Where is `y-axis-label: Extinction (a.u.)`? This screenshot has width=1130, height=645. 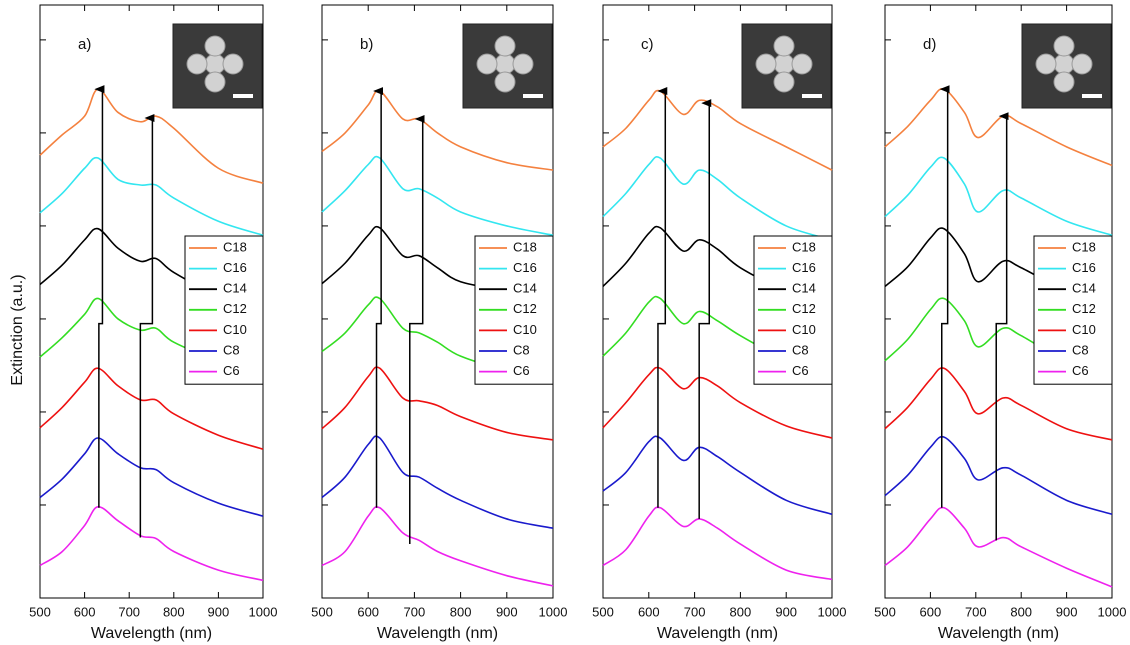 y-axis-label: Extinction (a.u.) is located at coordinates (17, 329).